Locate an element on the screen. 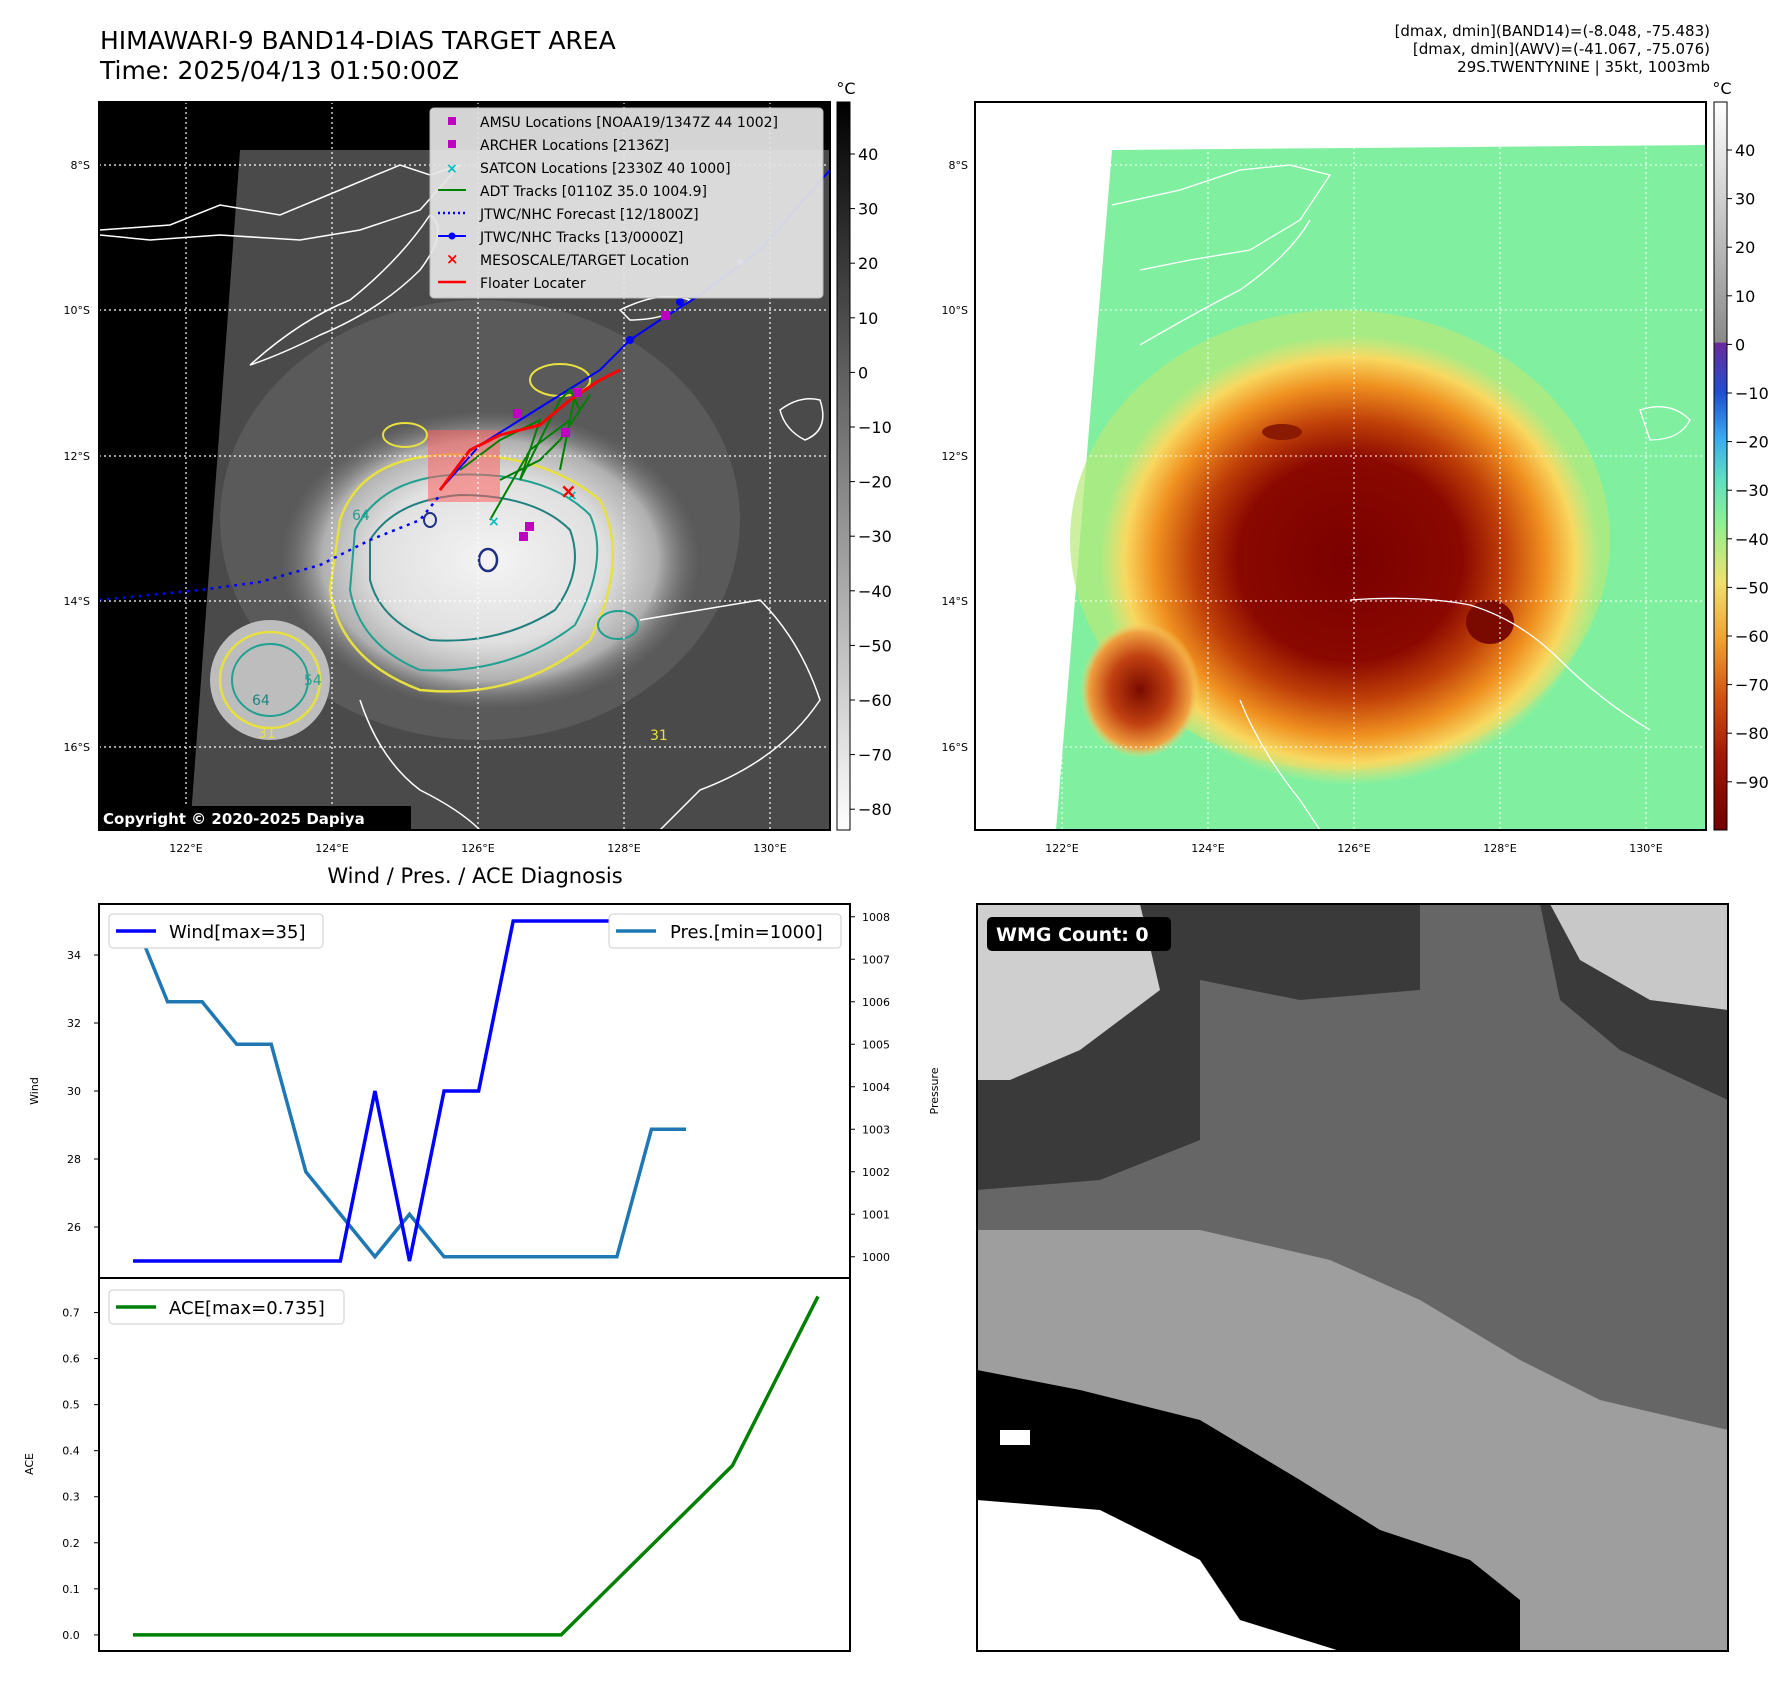 The image size is (1792, 1690). contour-label: 54 is located at coordinates (313, 681).